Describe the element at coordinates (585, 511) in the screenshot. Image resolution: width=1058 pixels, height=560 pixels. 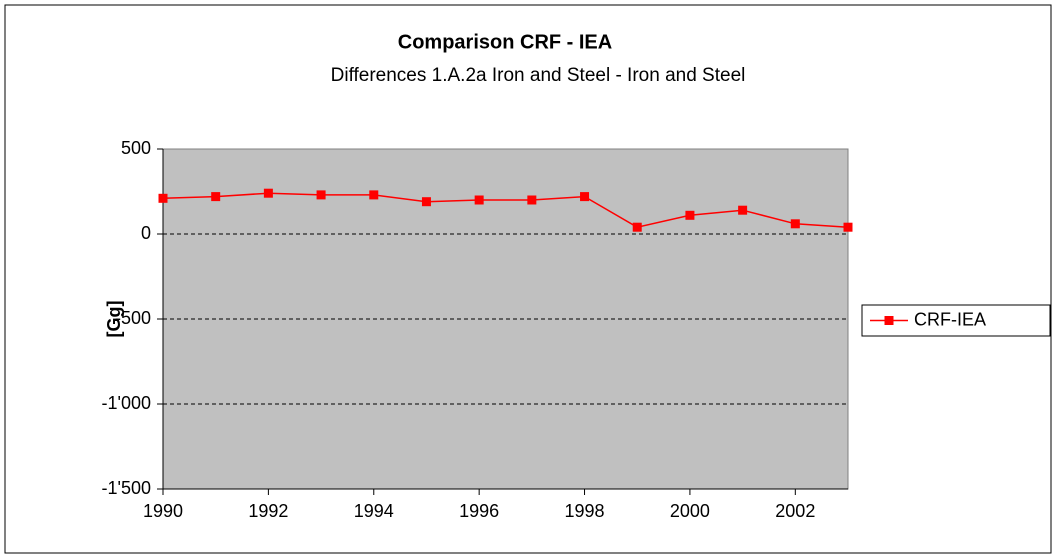
I see `x-tick-label: 1998` at that location.